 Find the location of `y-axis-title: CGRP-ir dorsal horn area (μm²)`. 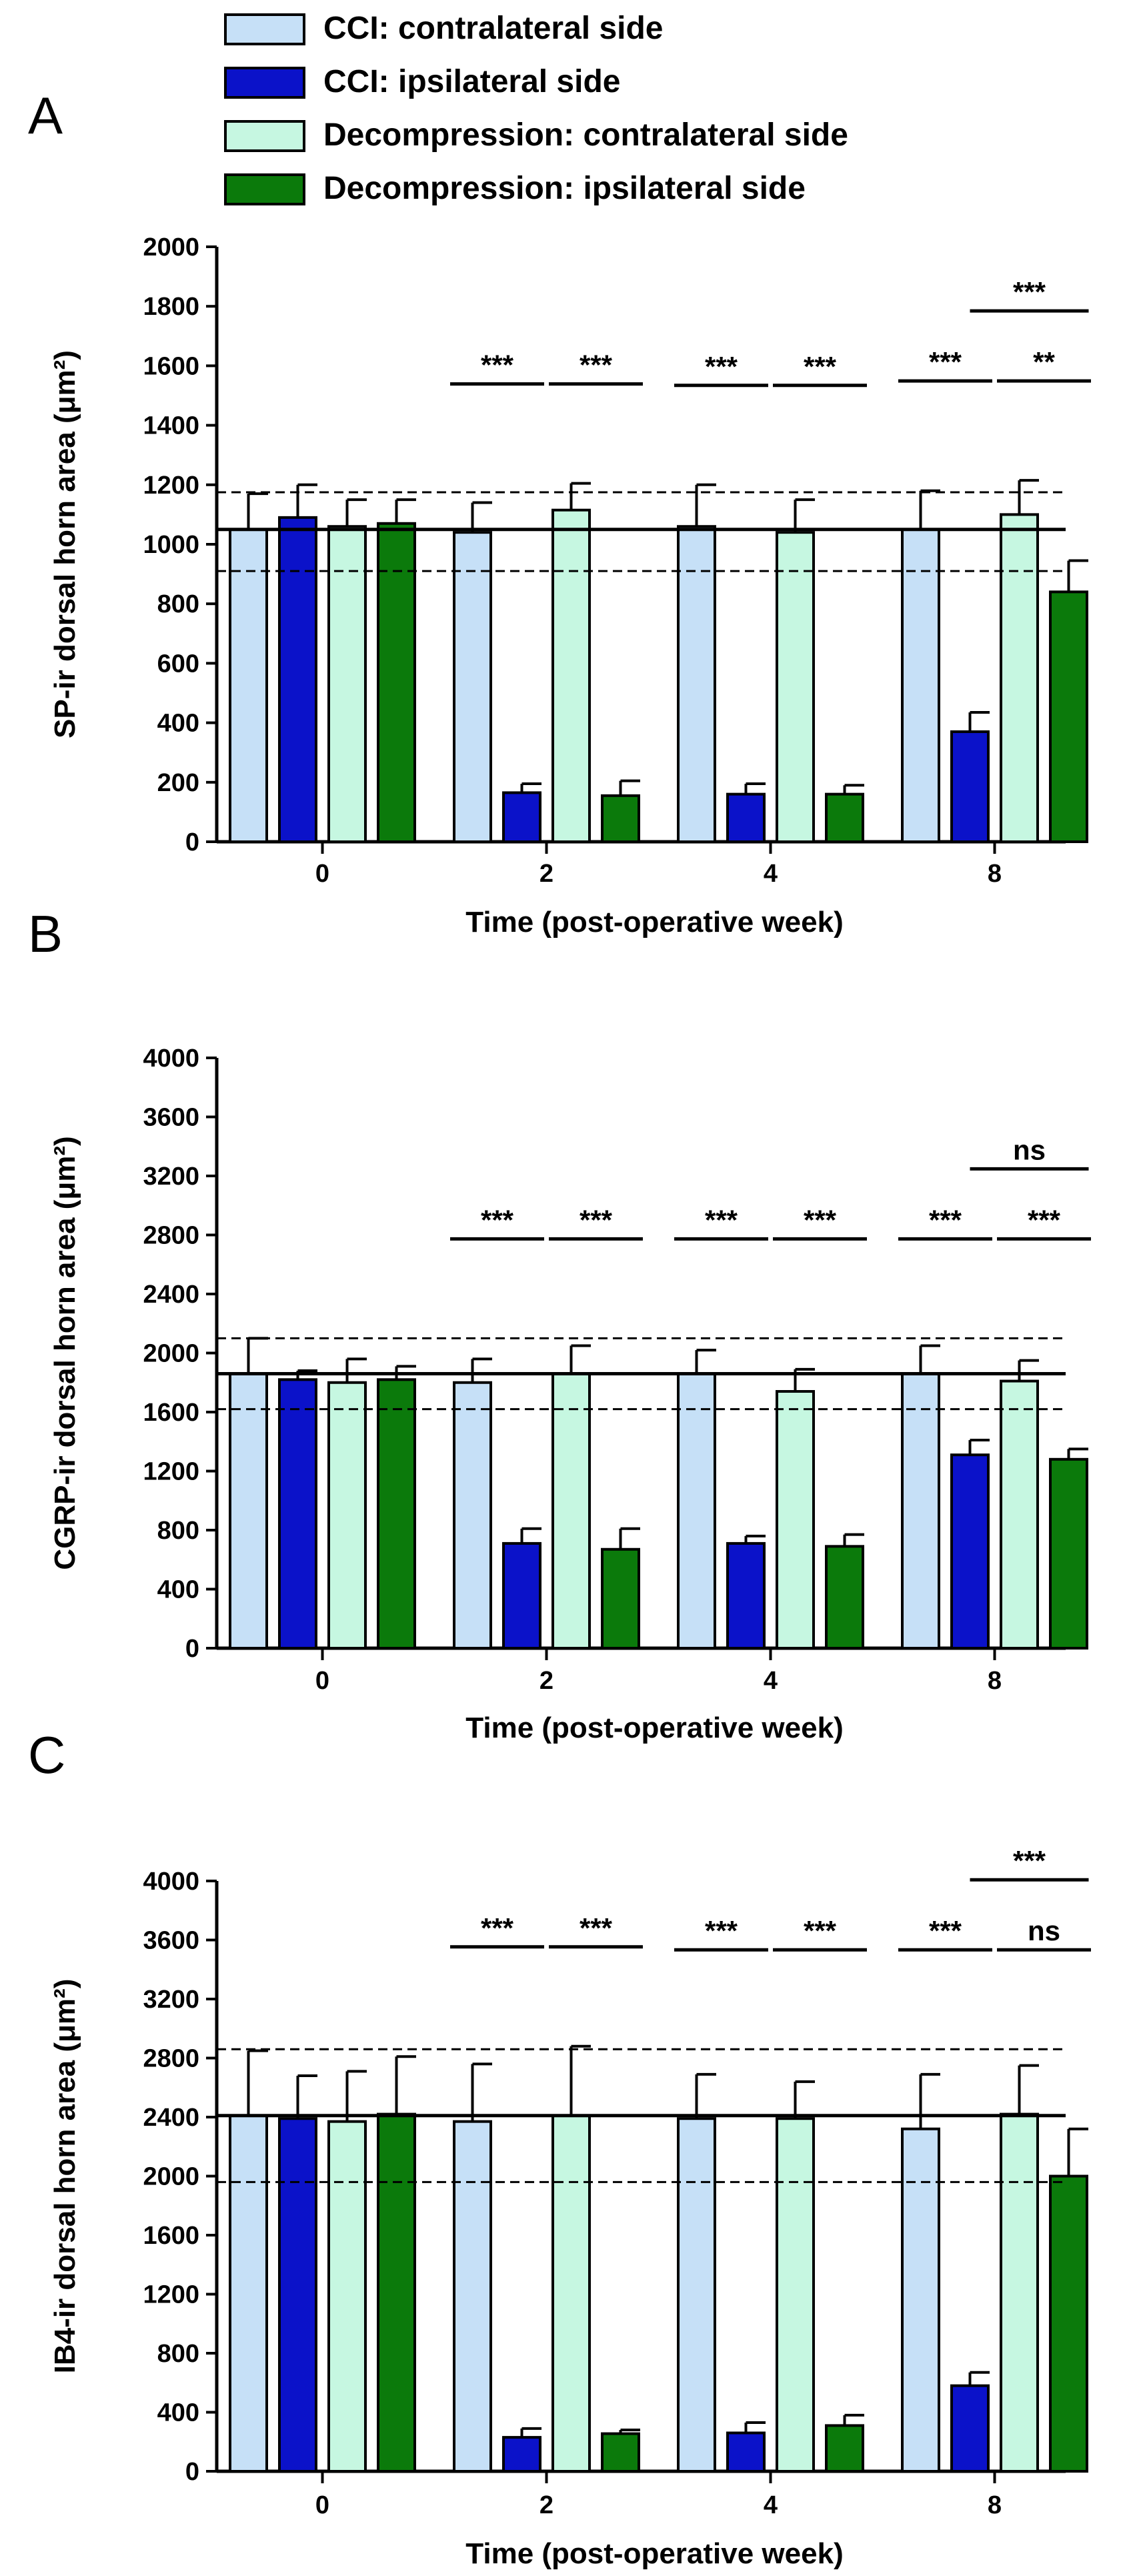

y-axis-title: CGRP-ir dorsal horn area (μm²) is located at coordinates (65, 1352).